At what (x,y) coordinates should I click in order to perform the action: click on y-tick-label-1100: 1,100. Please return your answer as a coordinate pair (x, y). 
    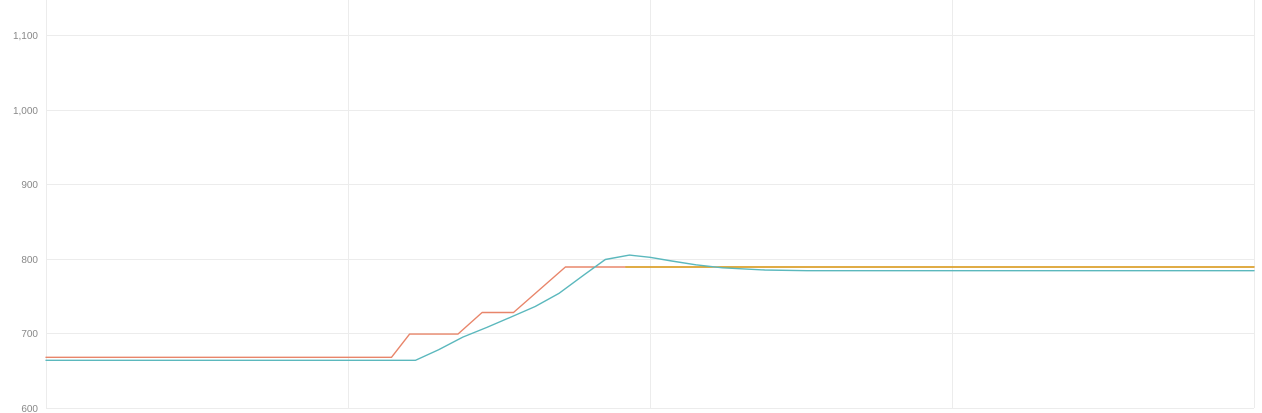
    Looking at the image, I should click on (25, 36).